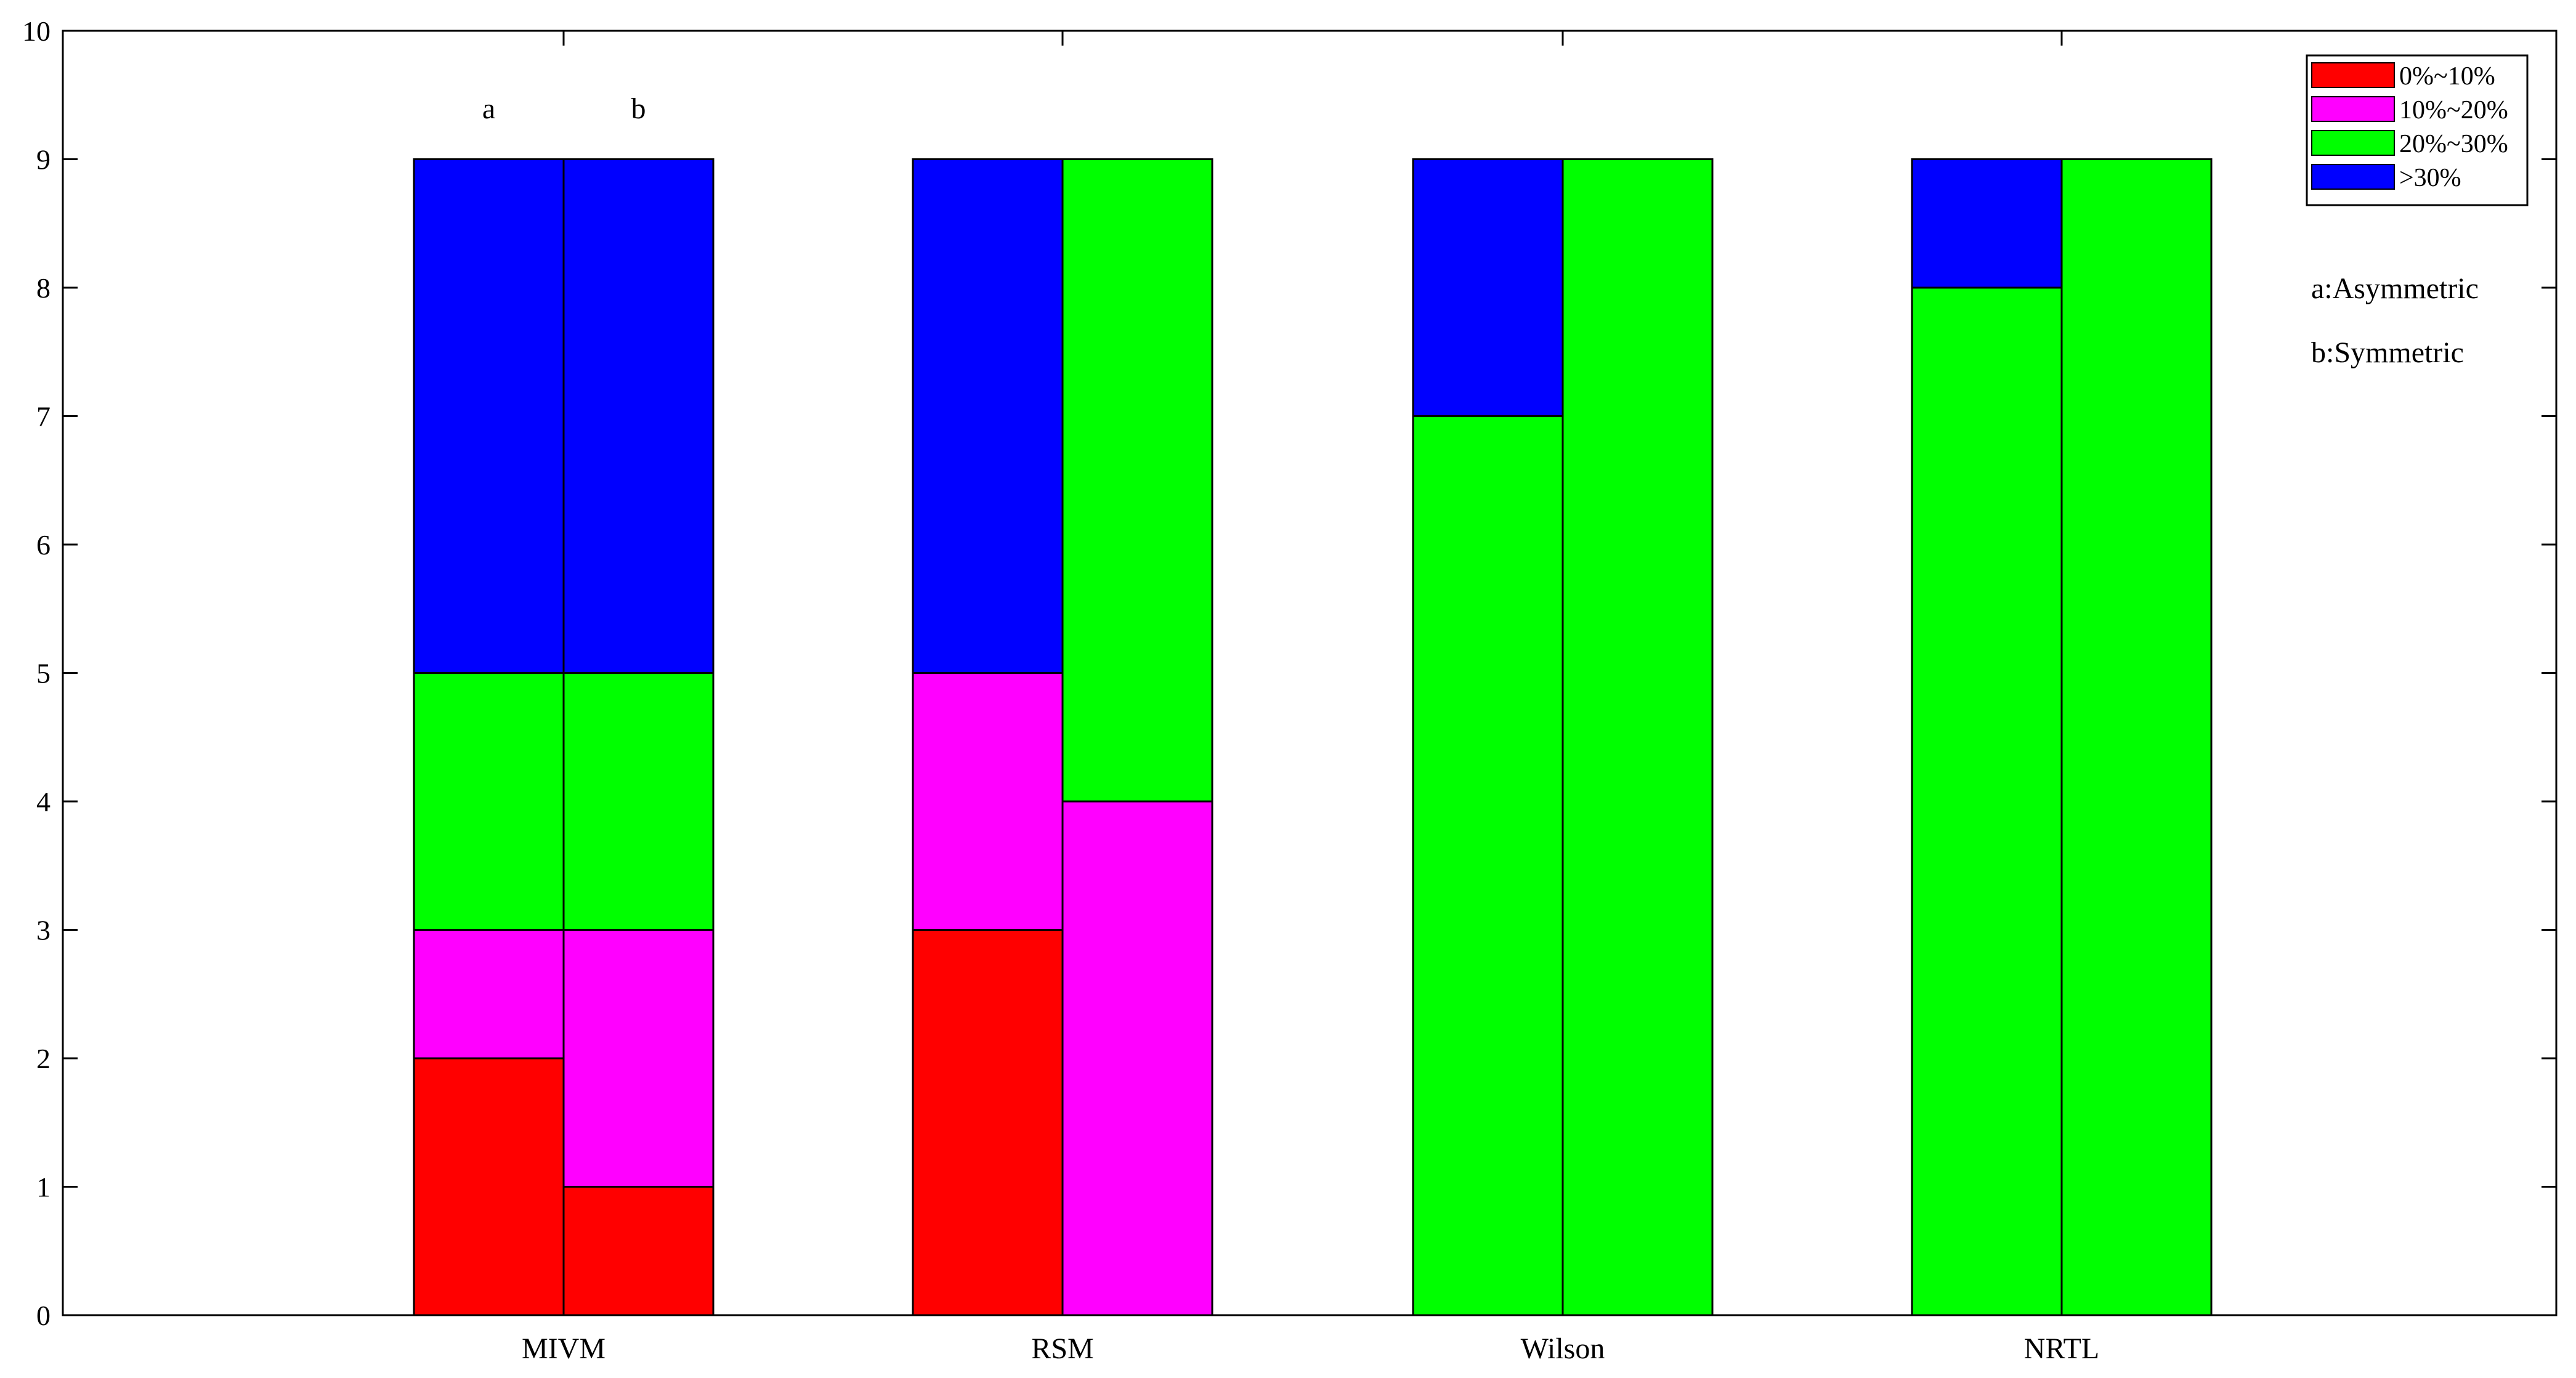  I want to click on y-tick-label: 1, so click(43, 1187).